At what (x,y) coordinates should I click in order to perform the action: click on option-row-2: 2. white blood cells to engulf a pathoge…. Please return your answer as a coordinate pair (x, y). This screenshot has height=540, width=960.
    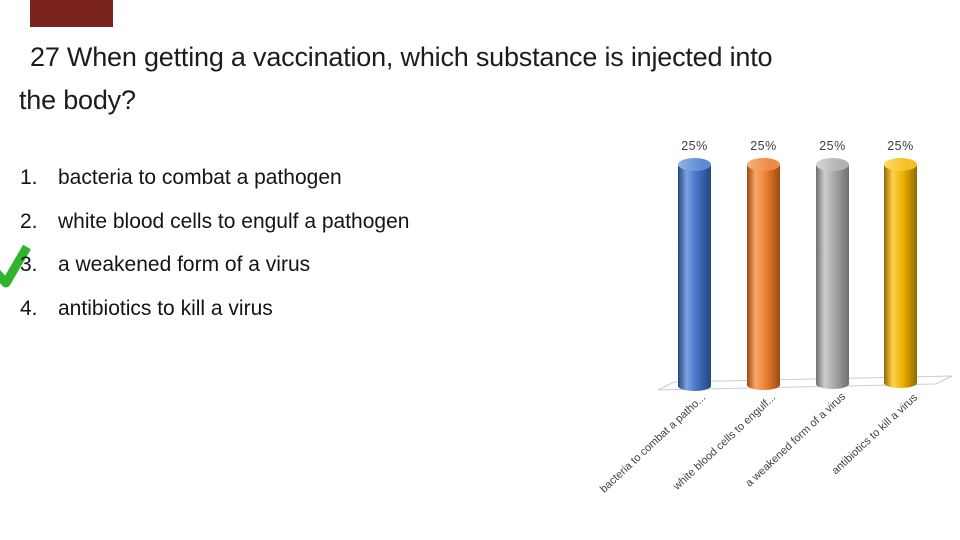
    Looking at the image, I should click on (320, 221).